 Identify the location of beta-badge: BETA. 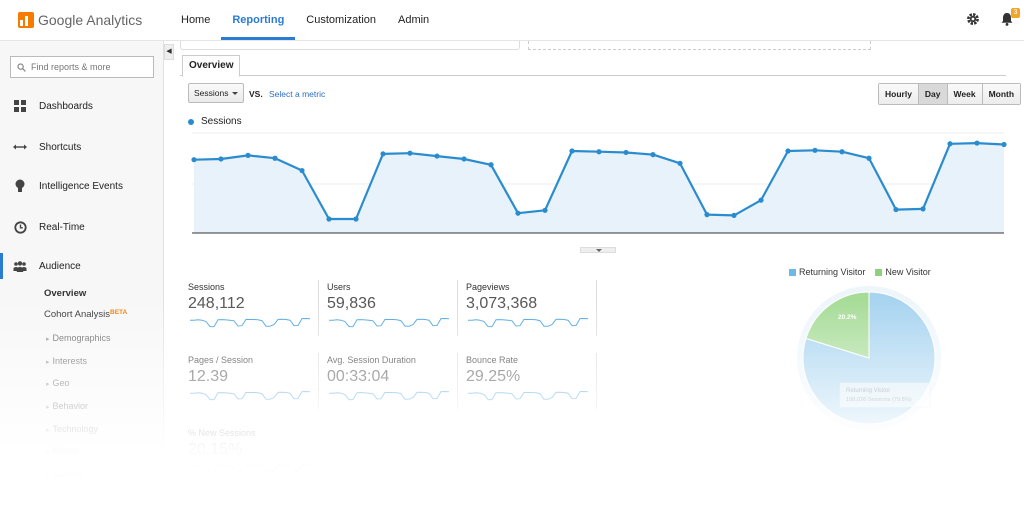
(119, 312).